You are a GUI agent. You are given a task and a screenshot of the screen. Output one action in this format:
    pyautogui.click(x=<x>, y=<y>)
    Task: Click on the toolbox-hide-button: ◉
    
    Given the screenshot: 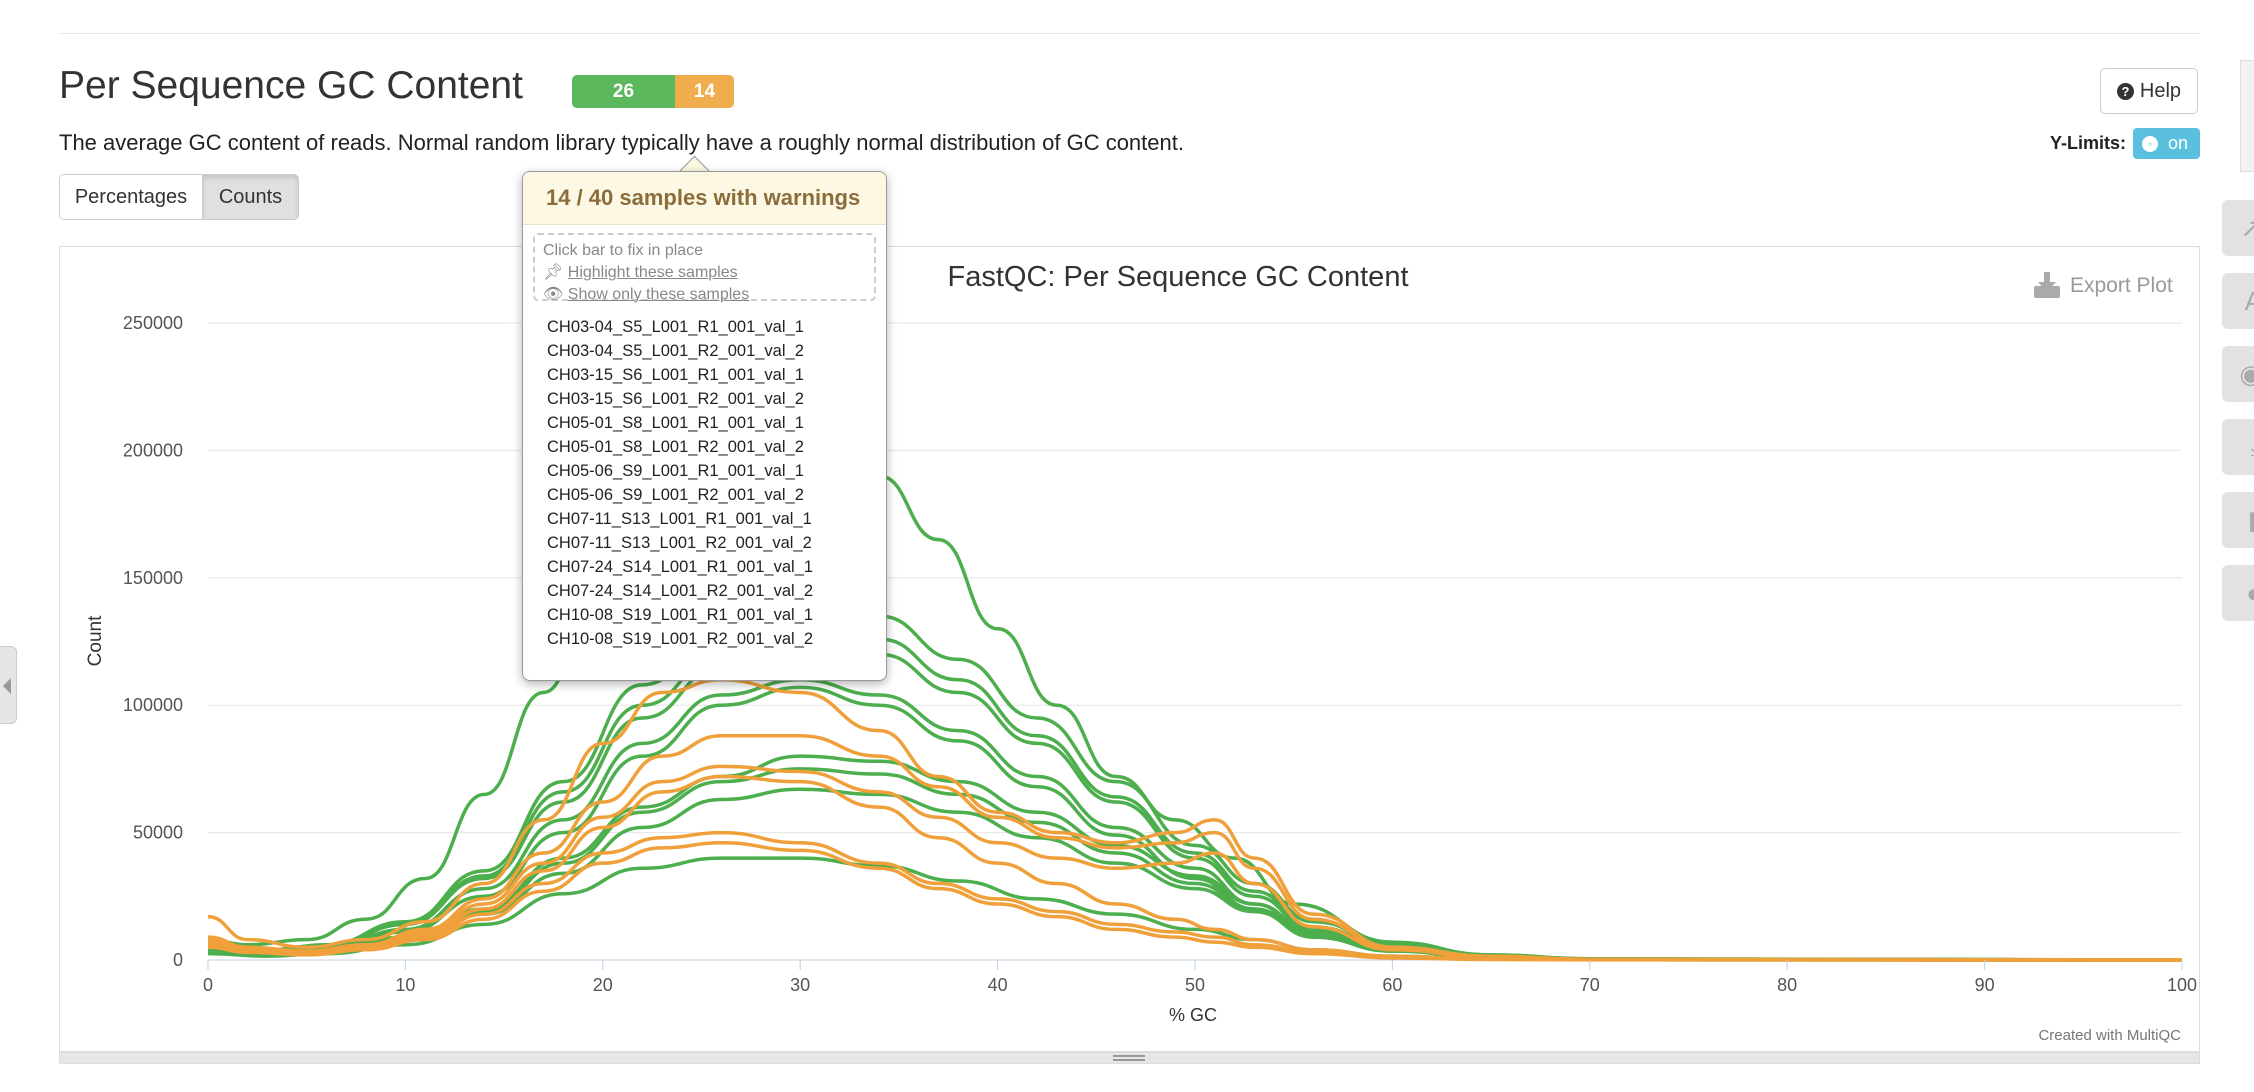 What is the action you would take?
    pyautogui.click(x=2238, y=374)
    